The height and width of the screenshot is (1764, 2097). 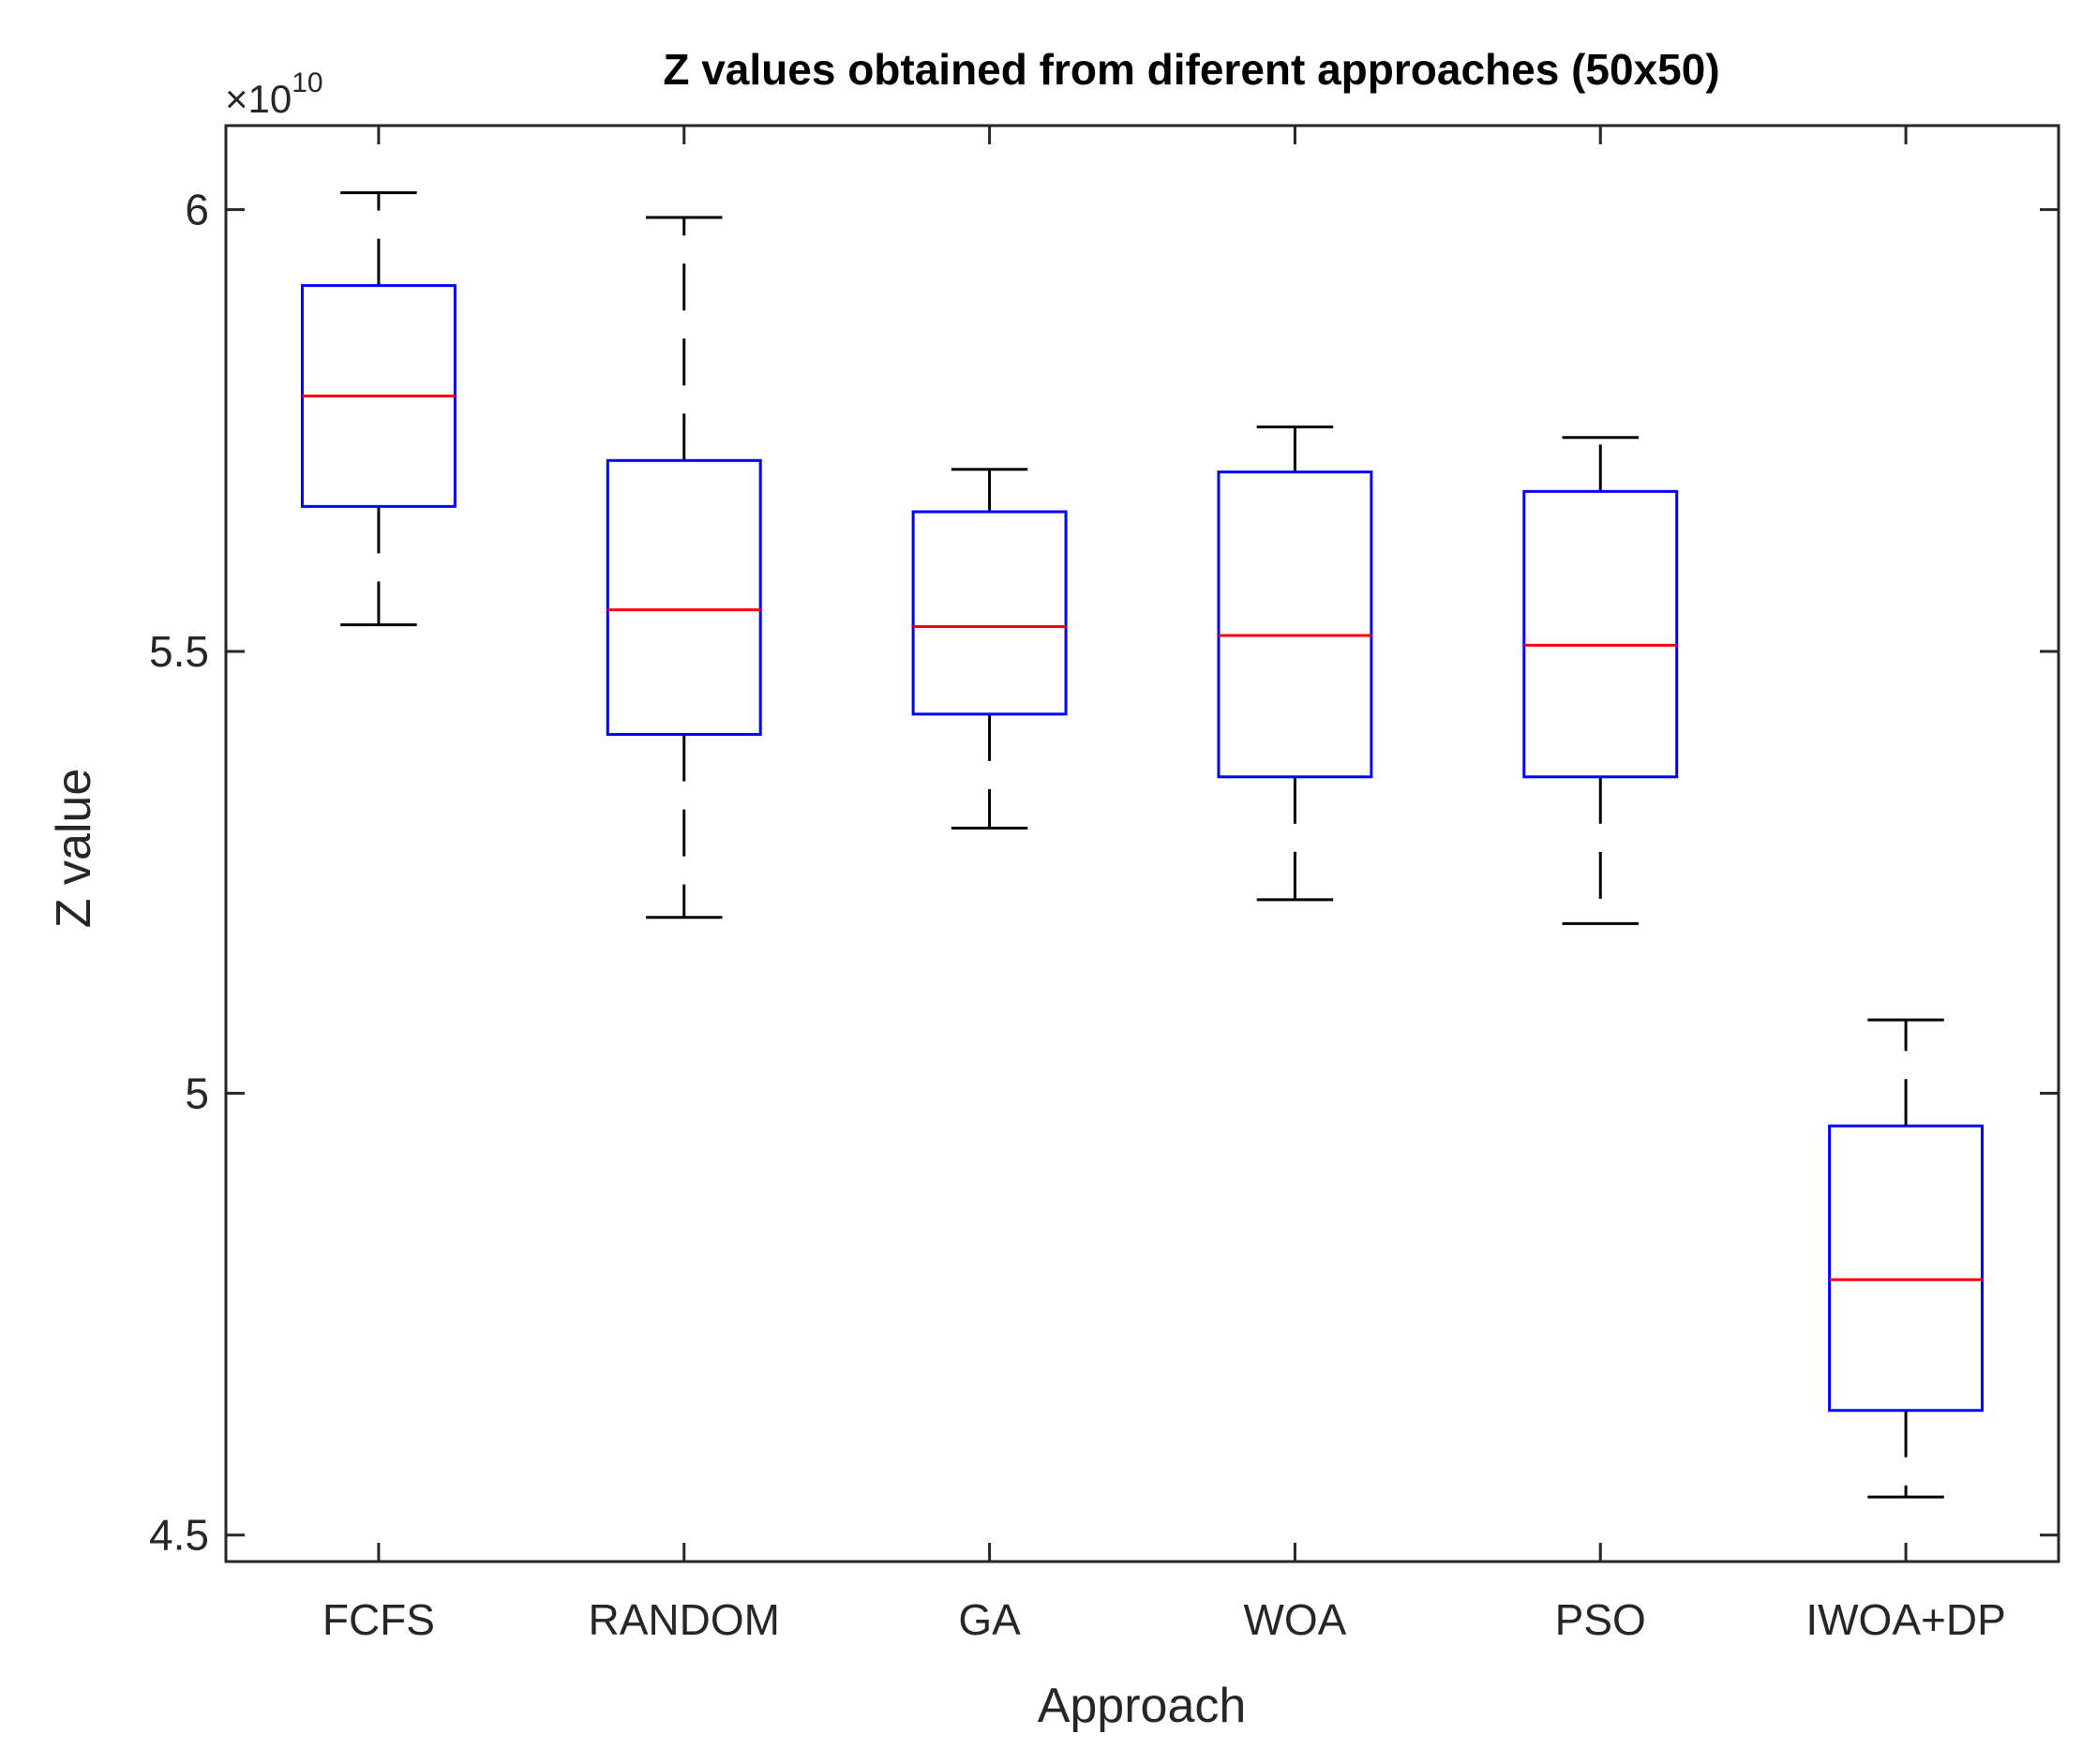 I want to click on x-axis-label: Approach, so click(x=1142, y=1706).